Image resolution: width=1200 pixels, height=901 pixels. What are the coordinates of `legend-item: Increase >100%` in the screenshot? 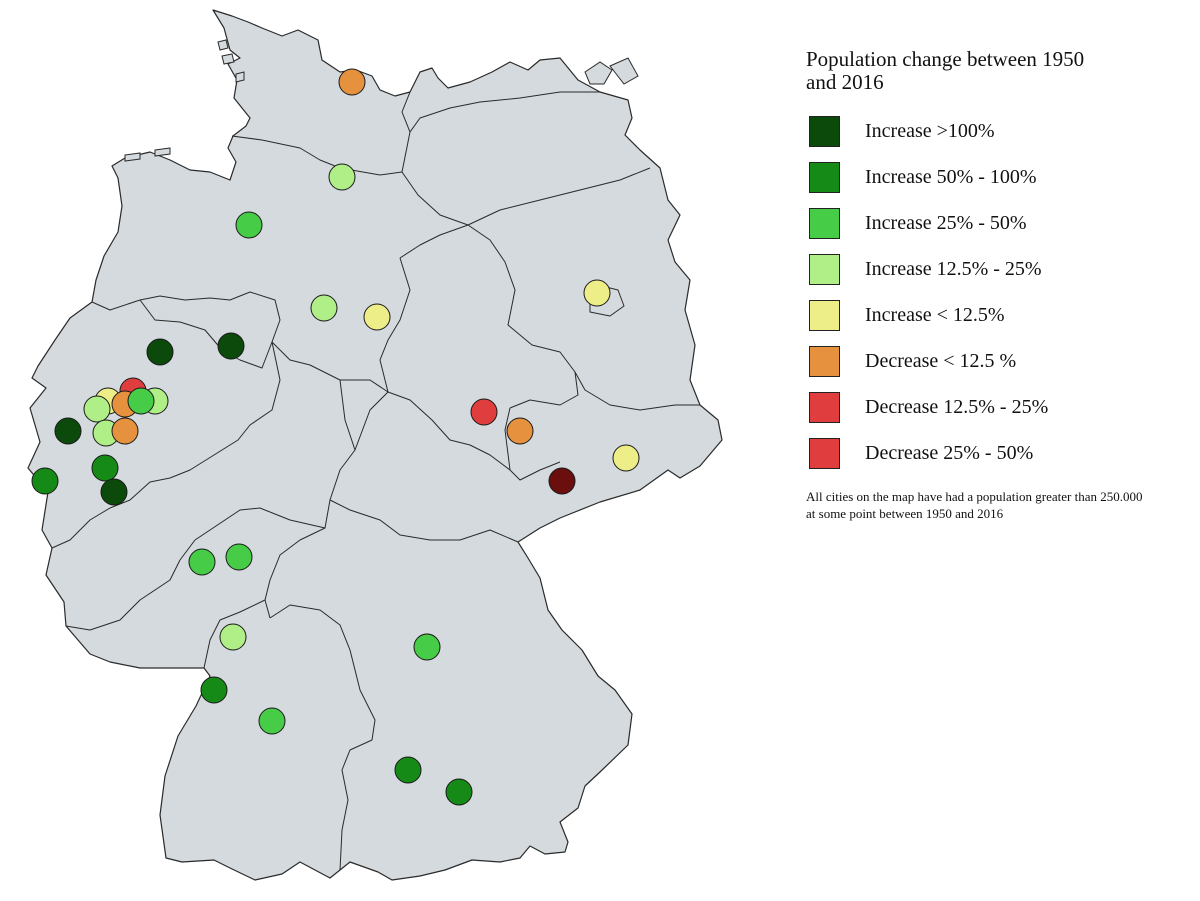 It's located at (991, 131).